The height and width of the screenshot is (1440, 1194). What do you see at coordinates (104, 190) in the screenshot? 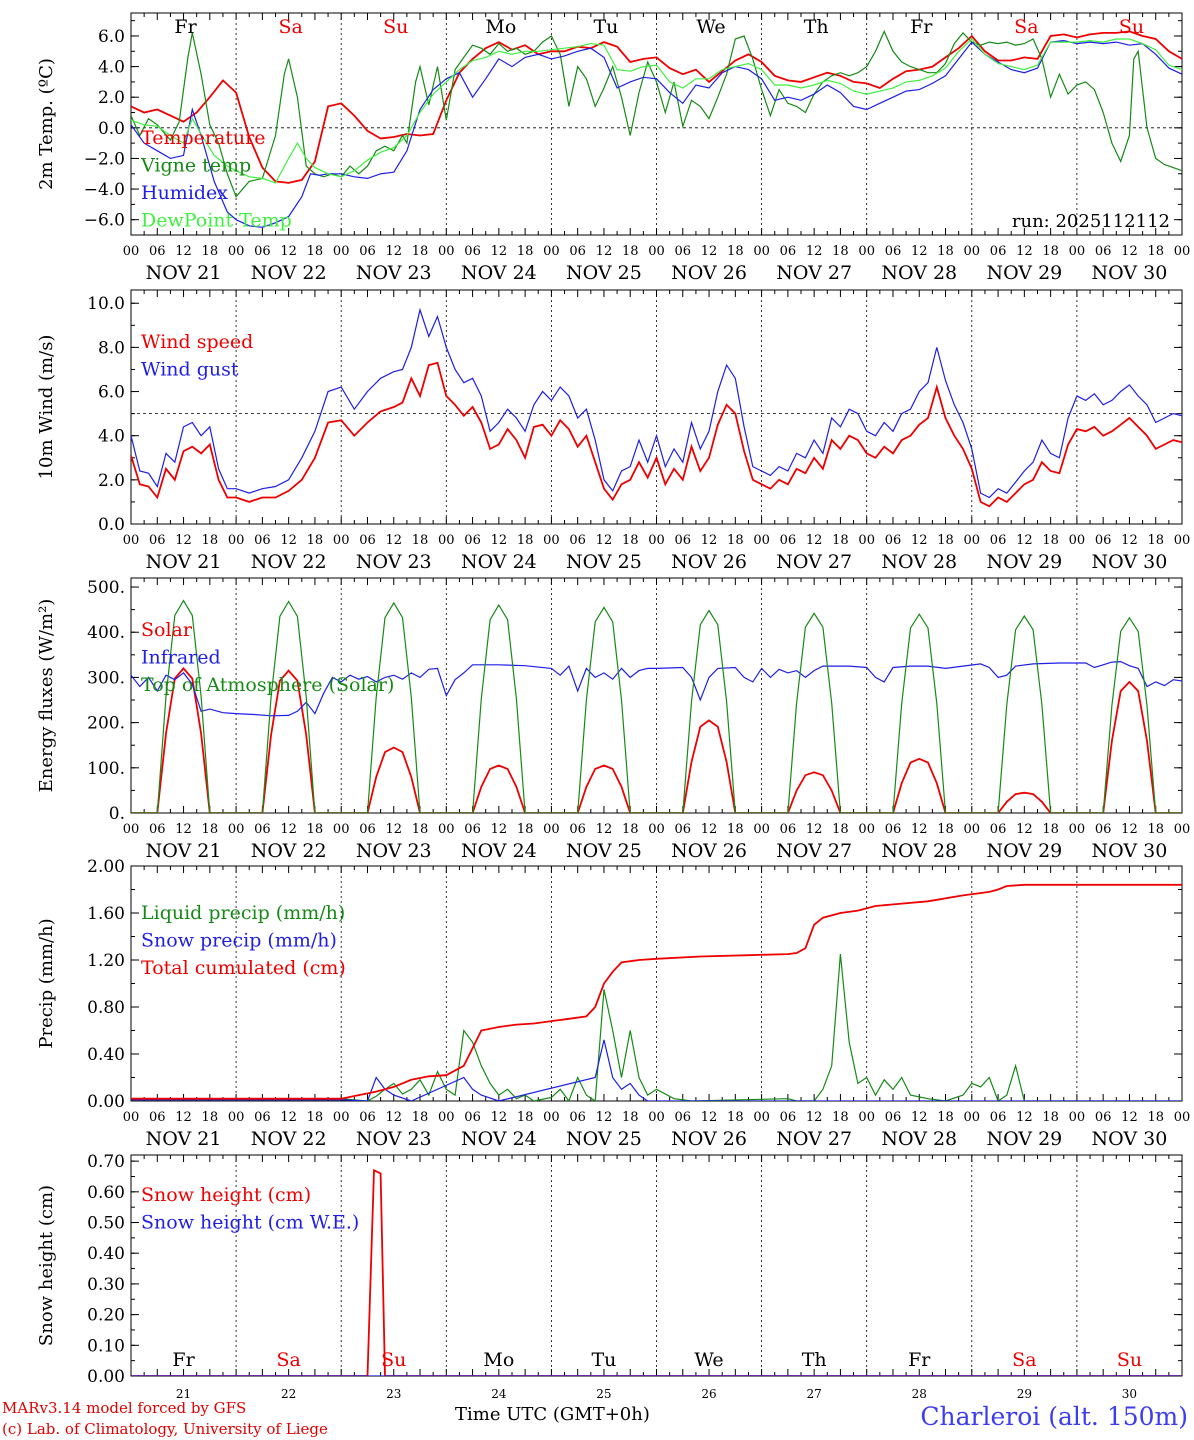
I see `y-tick-label: −4.0` at bounding box center [104, 190].